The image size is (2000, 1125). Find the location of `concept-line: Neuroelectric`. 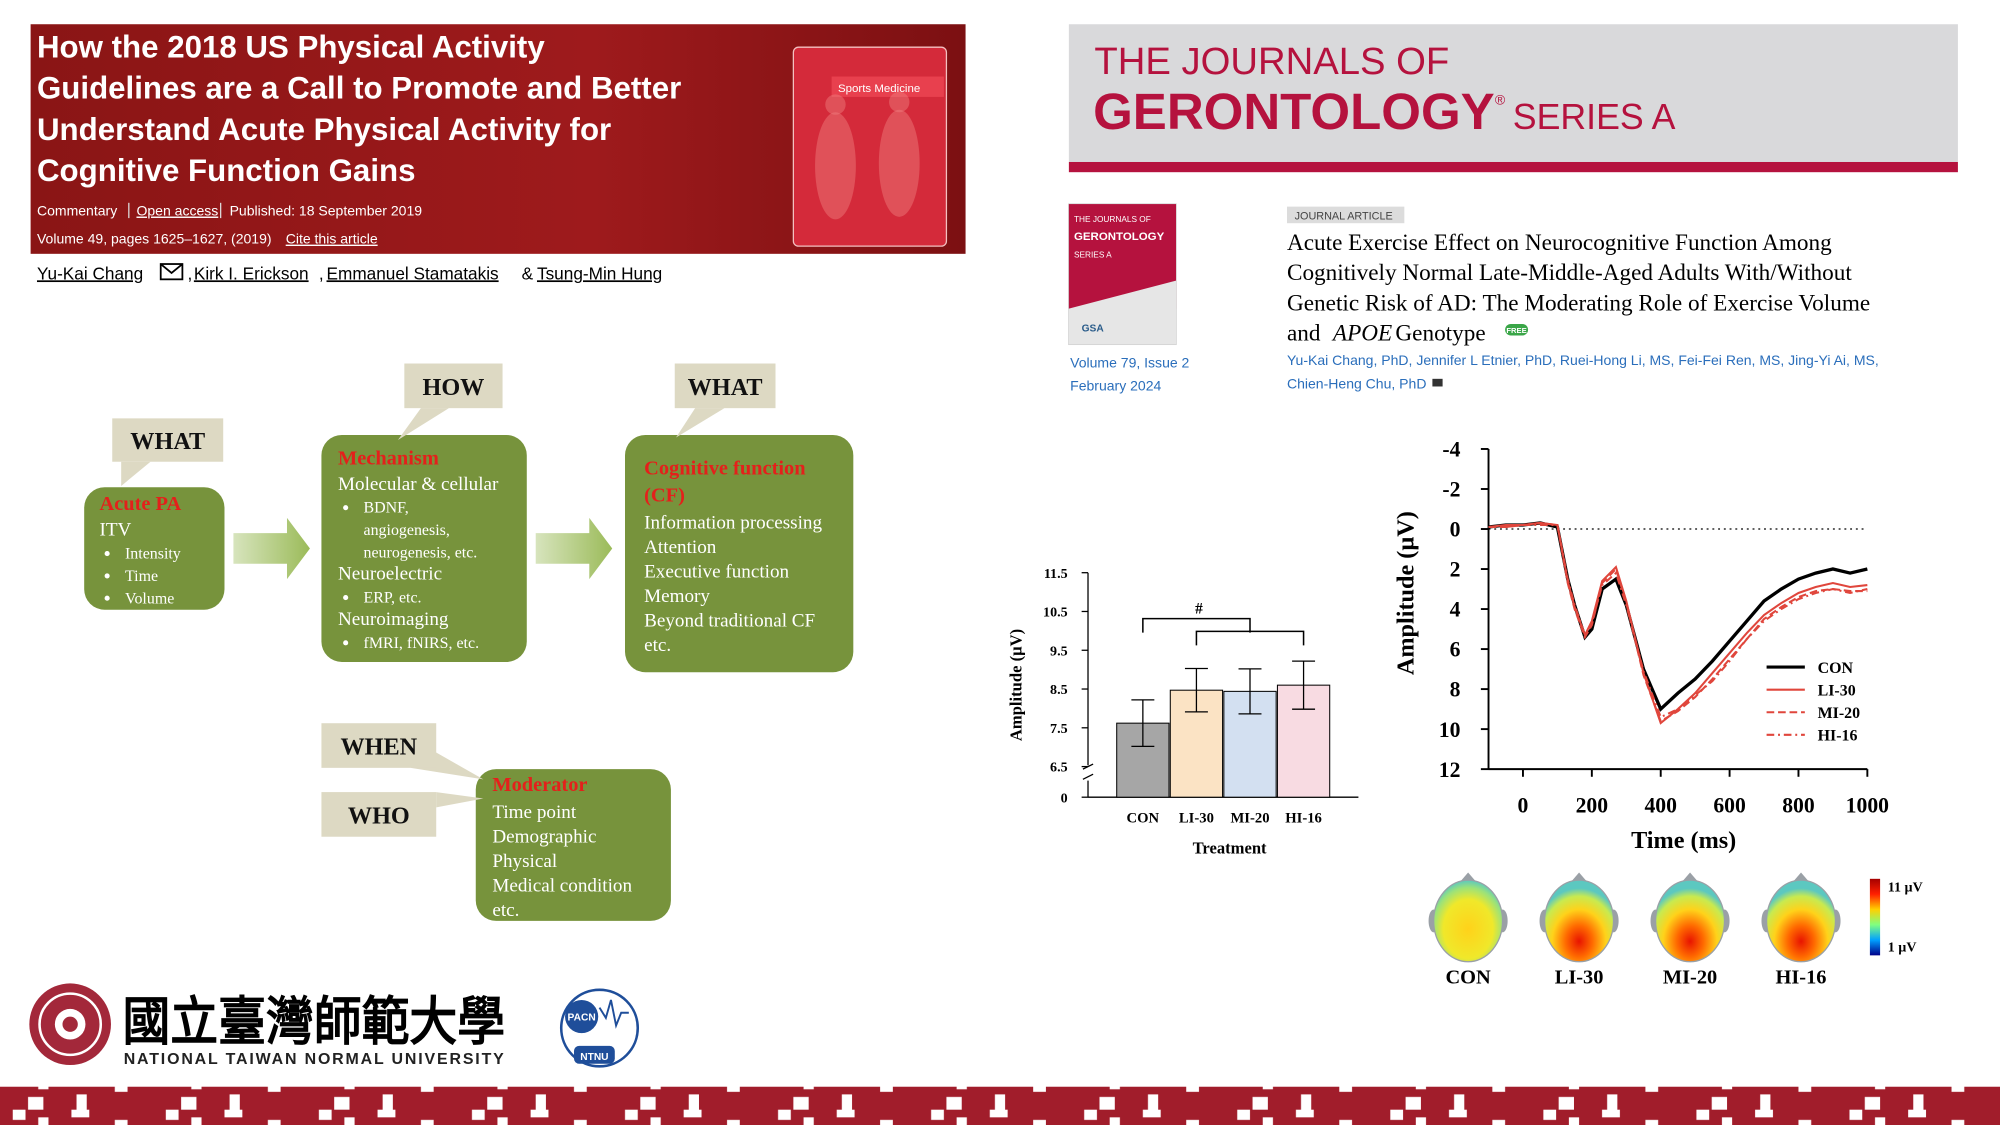

concept-line: Neuroelectric is located at coordinates (390, 574).